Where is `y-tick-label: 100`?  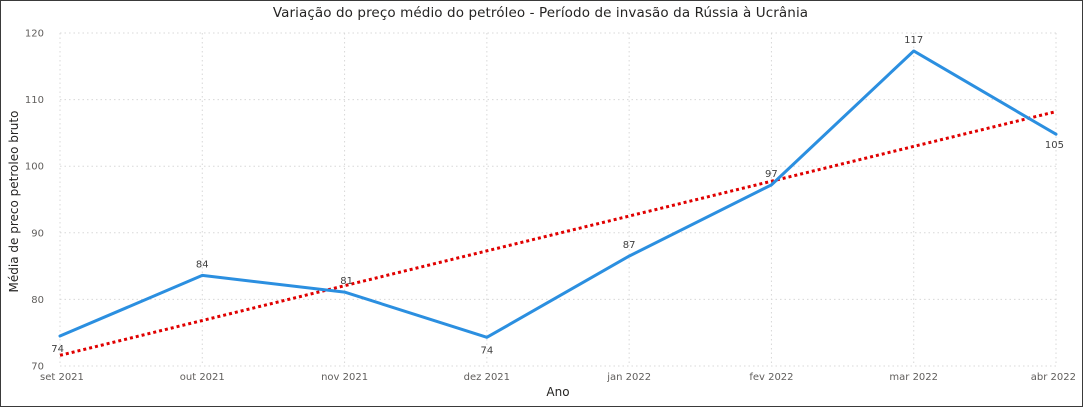
y-tick-label: 100 is located at coordinates (34, 167).